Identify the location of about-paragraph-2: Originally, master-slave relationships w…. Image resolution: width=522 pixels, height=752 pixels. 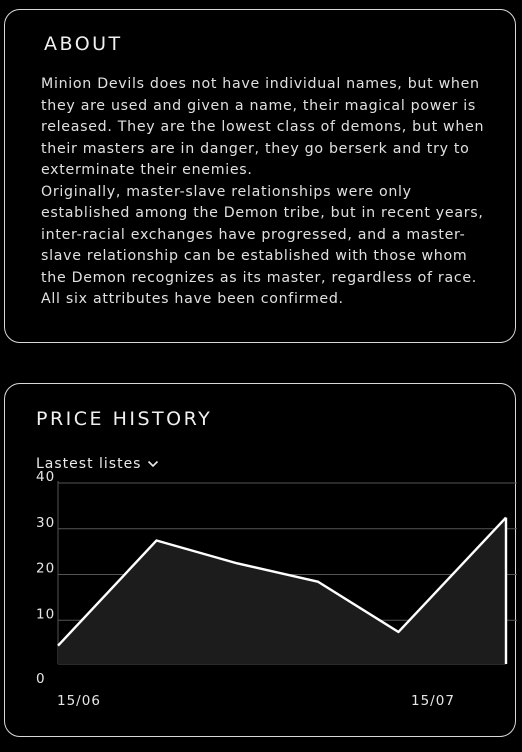
(262, 245).